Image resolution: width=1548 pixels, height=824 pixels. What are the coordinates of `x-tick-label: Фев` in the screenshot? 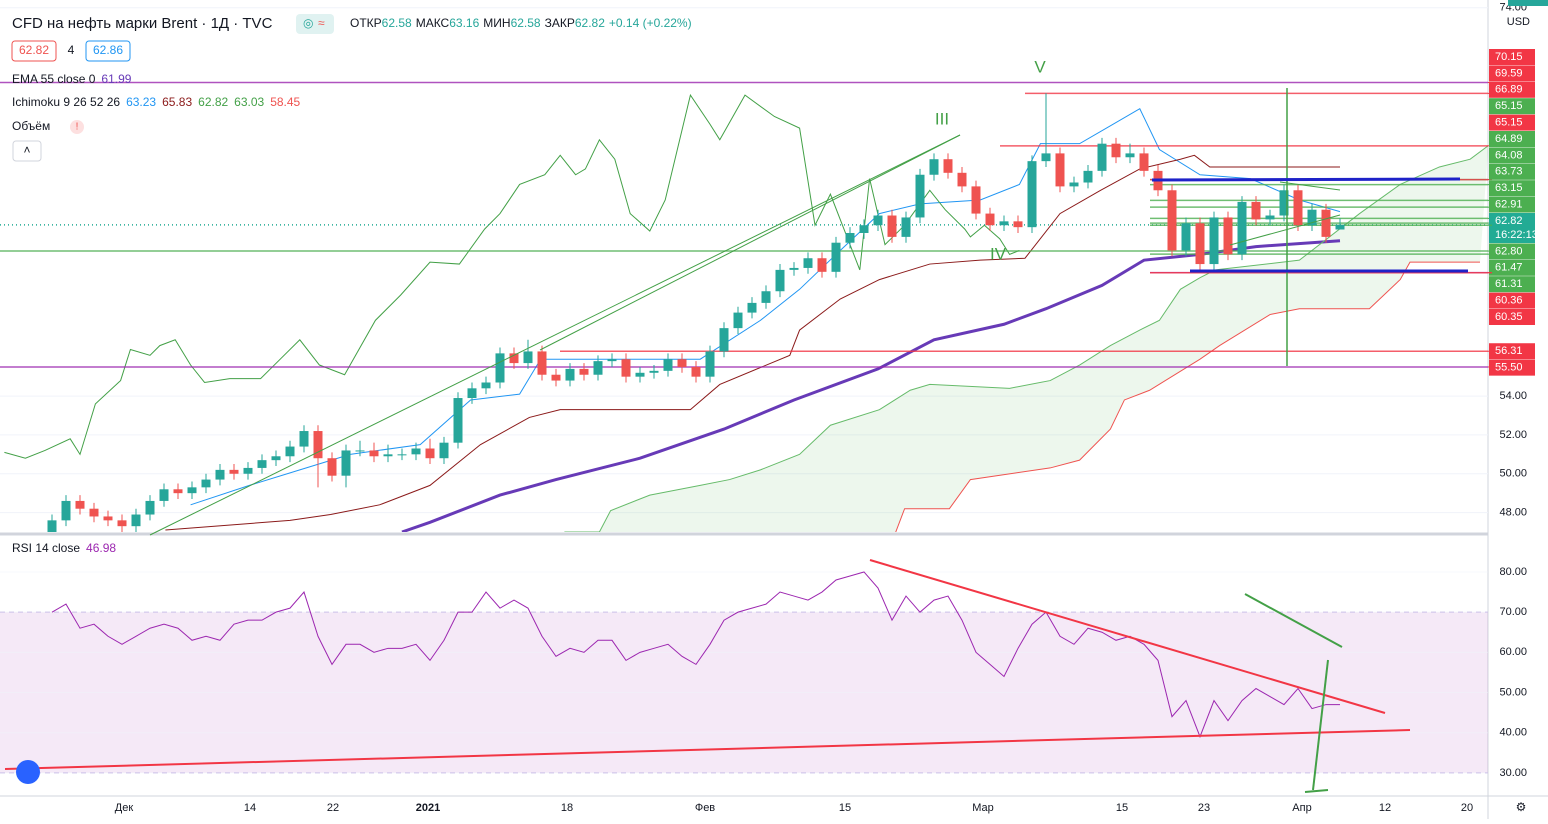 It's located at (705, 808).